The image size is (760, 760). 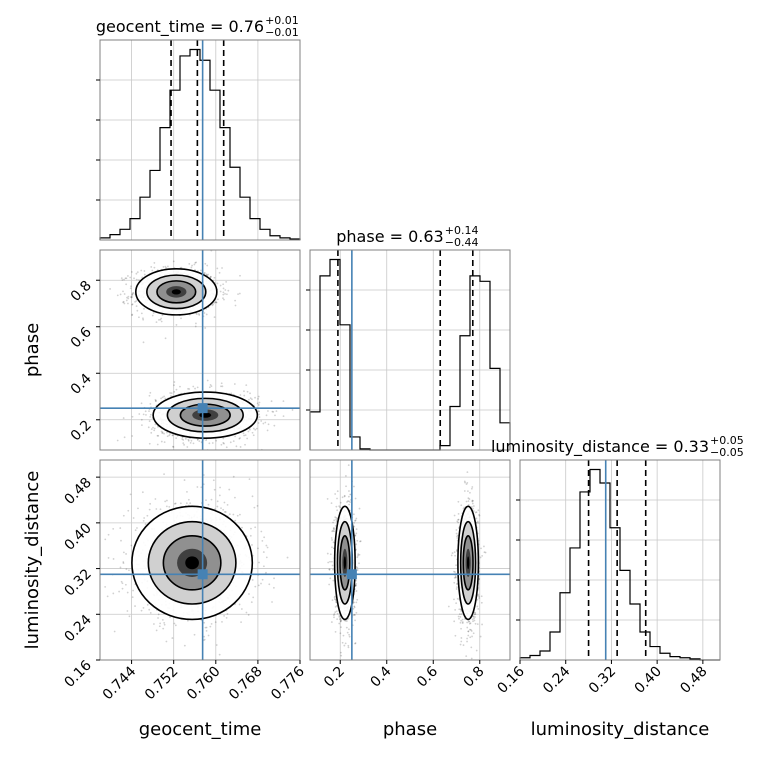 I want to click on contour-level, so click(x=205, y=415).